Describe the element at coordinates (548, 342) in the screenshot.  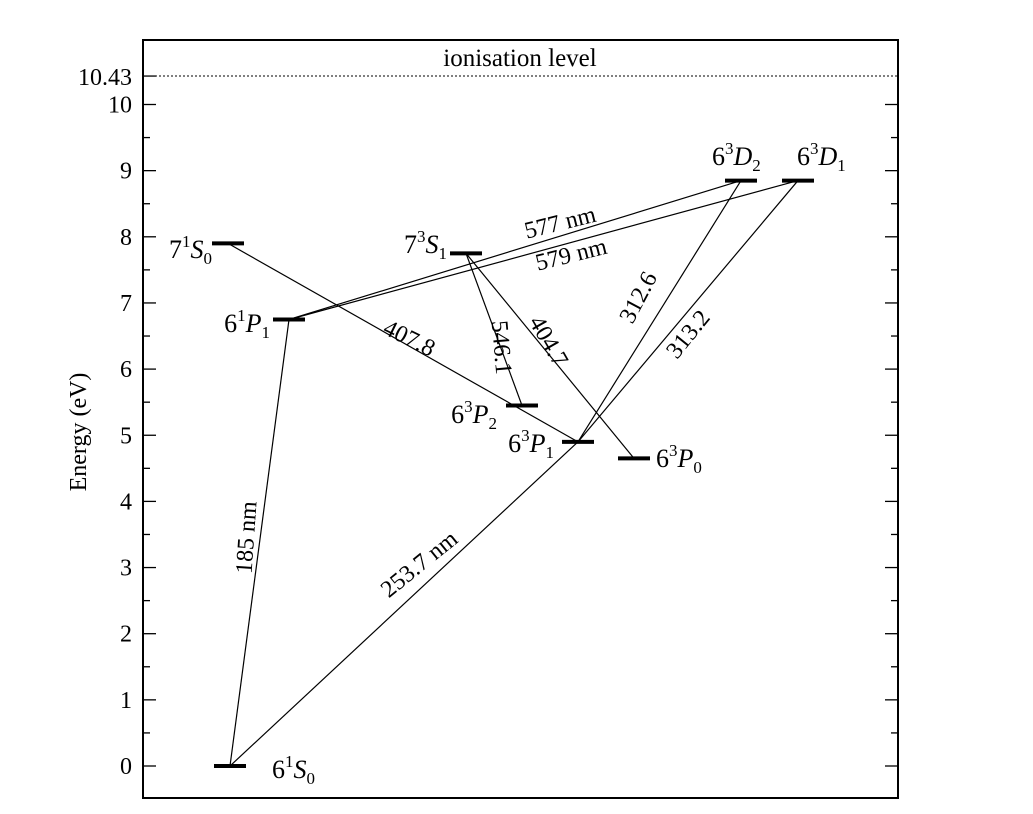
I see `transition-label: 404.7` at that location.